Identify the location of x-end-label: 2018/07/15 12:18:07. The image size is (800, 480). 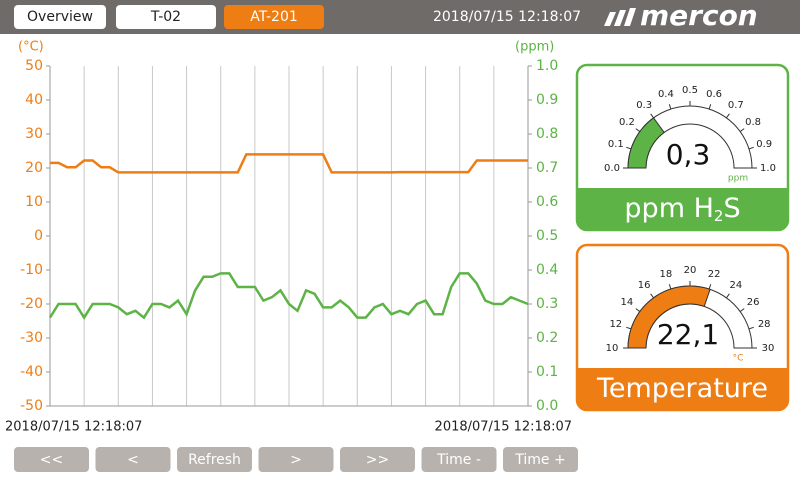
(503, 427).